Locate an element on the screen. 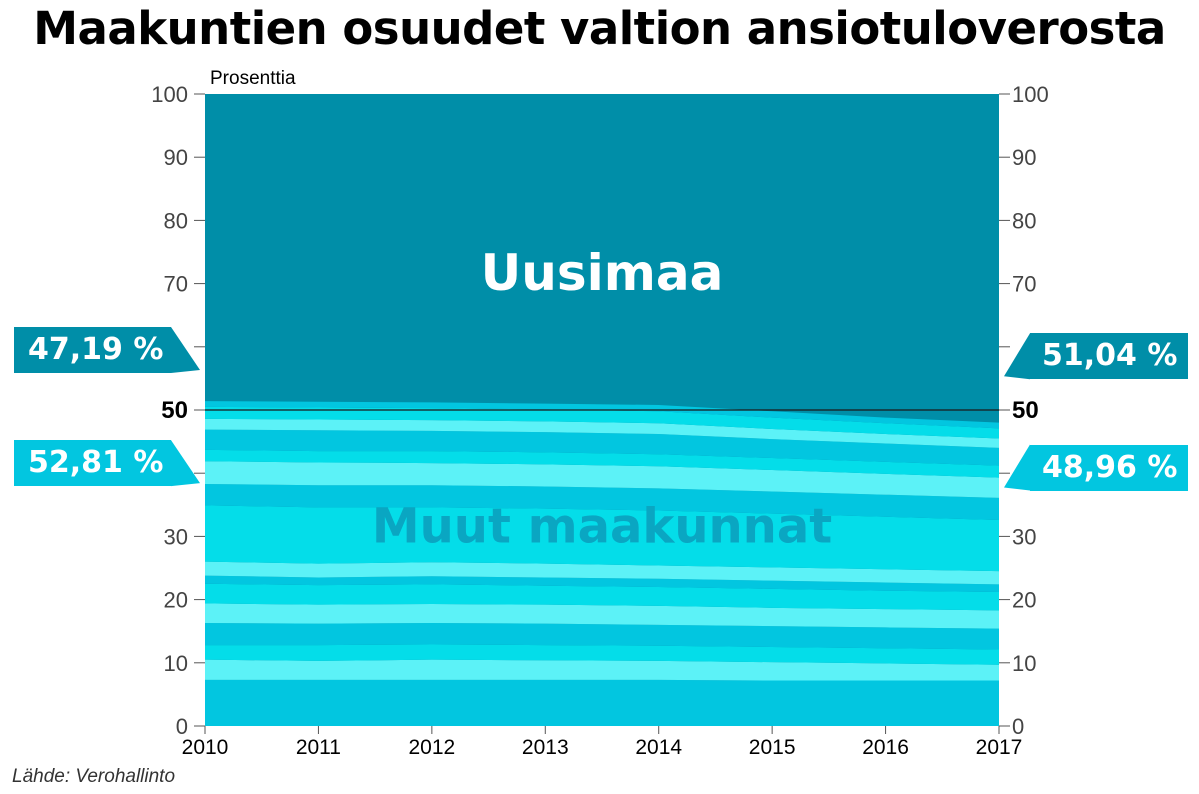  series-label-muut-maakunnat: Muut maakunnat is located at coordinates (602, 527).